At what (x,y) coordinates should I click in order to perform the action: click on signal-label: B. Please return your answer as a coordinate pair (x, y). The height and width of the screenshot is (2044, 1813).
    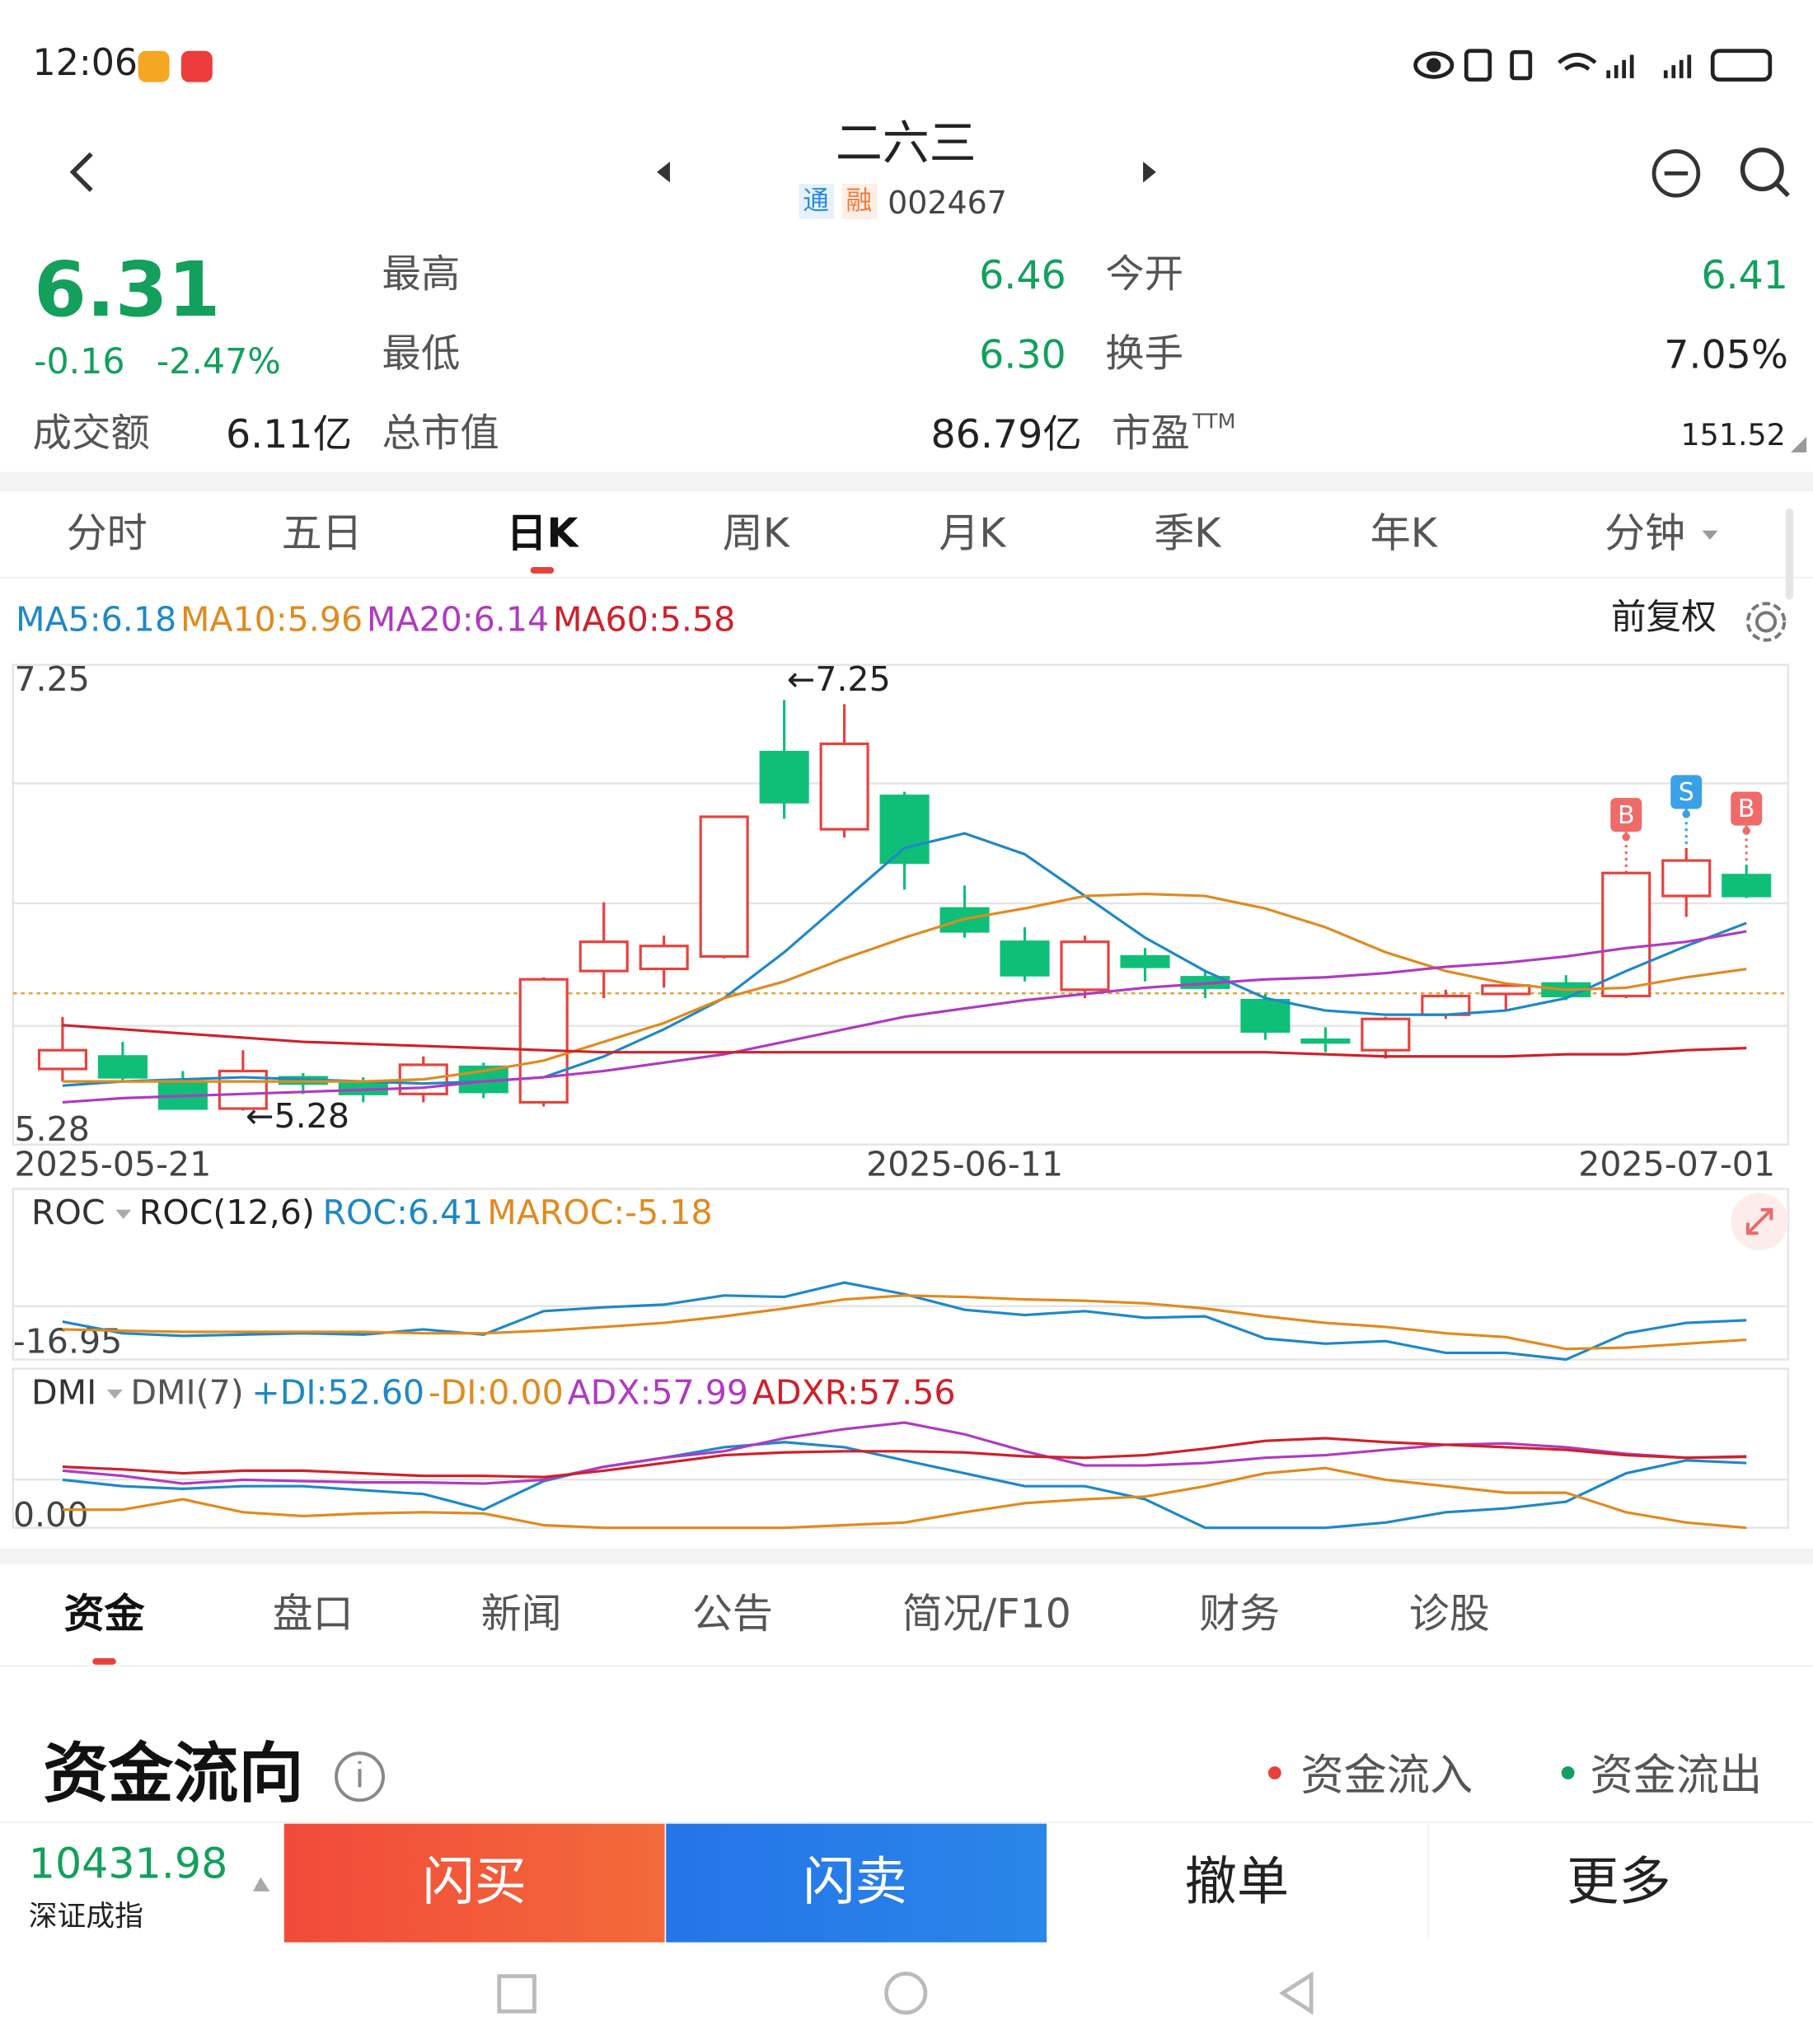
    Looking at the image, I should click on (1746, 809).